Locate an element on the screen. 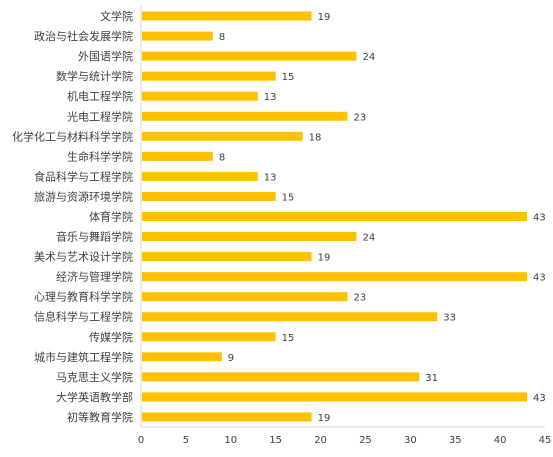  category-label: 体育学院 is located at coordinates (111, 217).